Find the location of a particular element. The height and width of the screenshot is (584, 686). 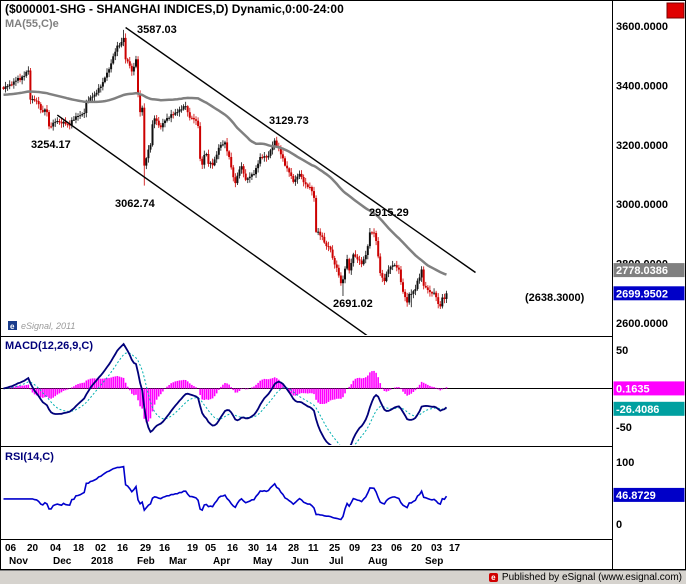

x-axis-month-label: Feb is located at coordinates (146, 561).